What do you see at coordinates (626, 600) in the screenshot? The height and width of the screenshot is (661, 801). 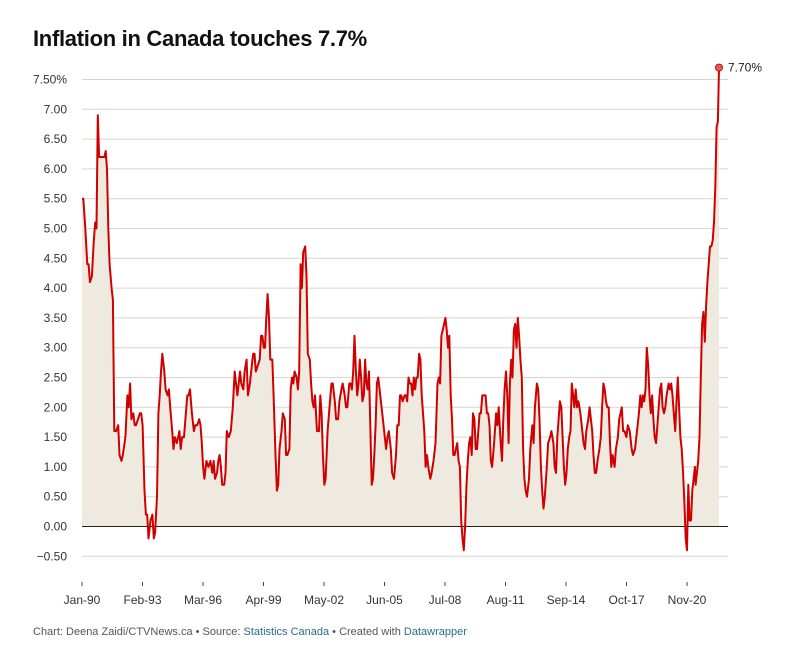 I see `x-tick-label: Oct-17` at bounding box center [626, 600].